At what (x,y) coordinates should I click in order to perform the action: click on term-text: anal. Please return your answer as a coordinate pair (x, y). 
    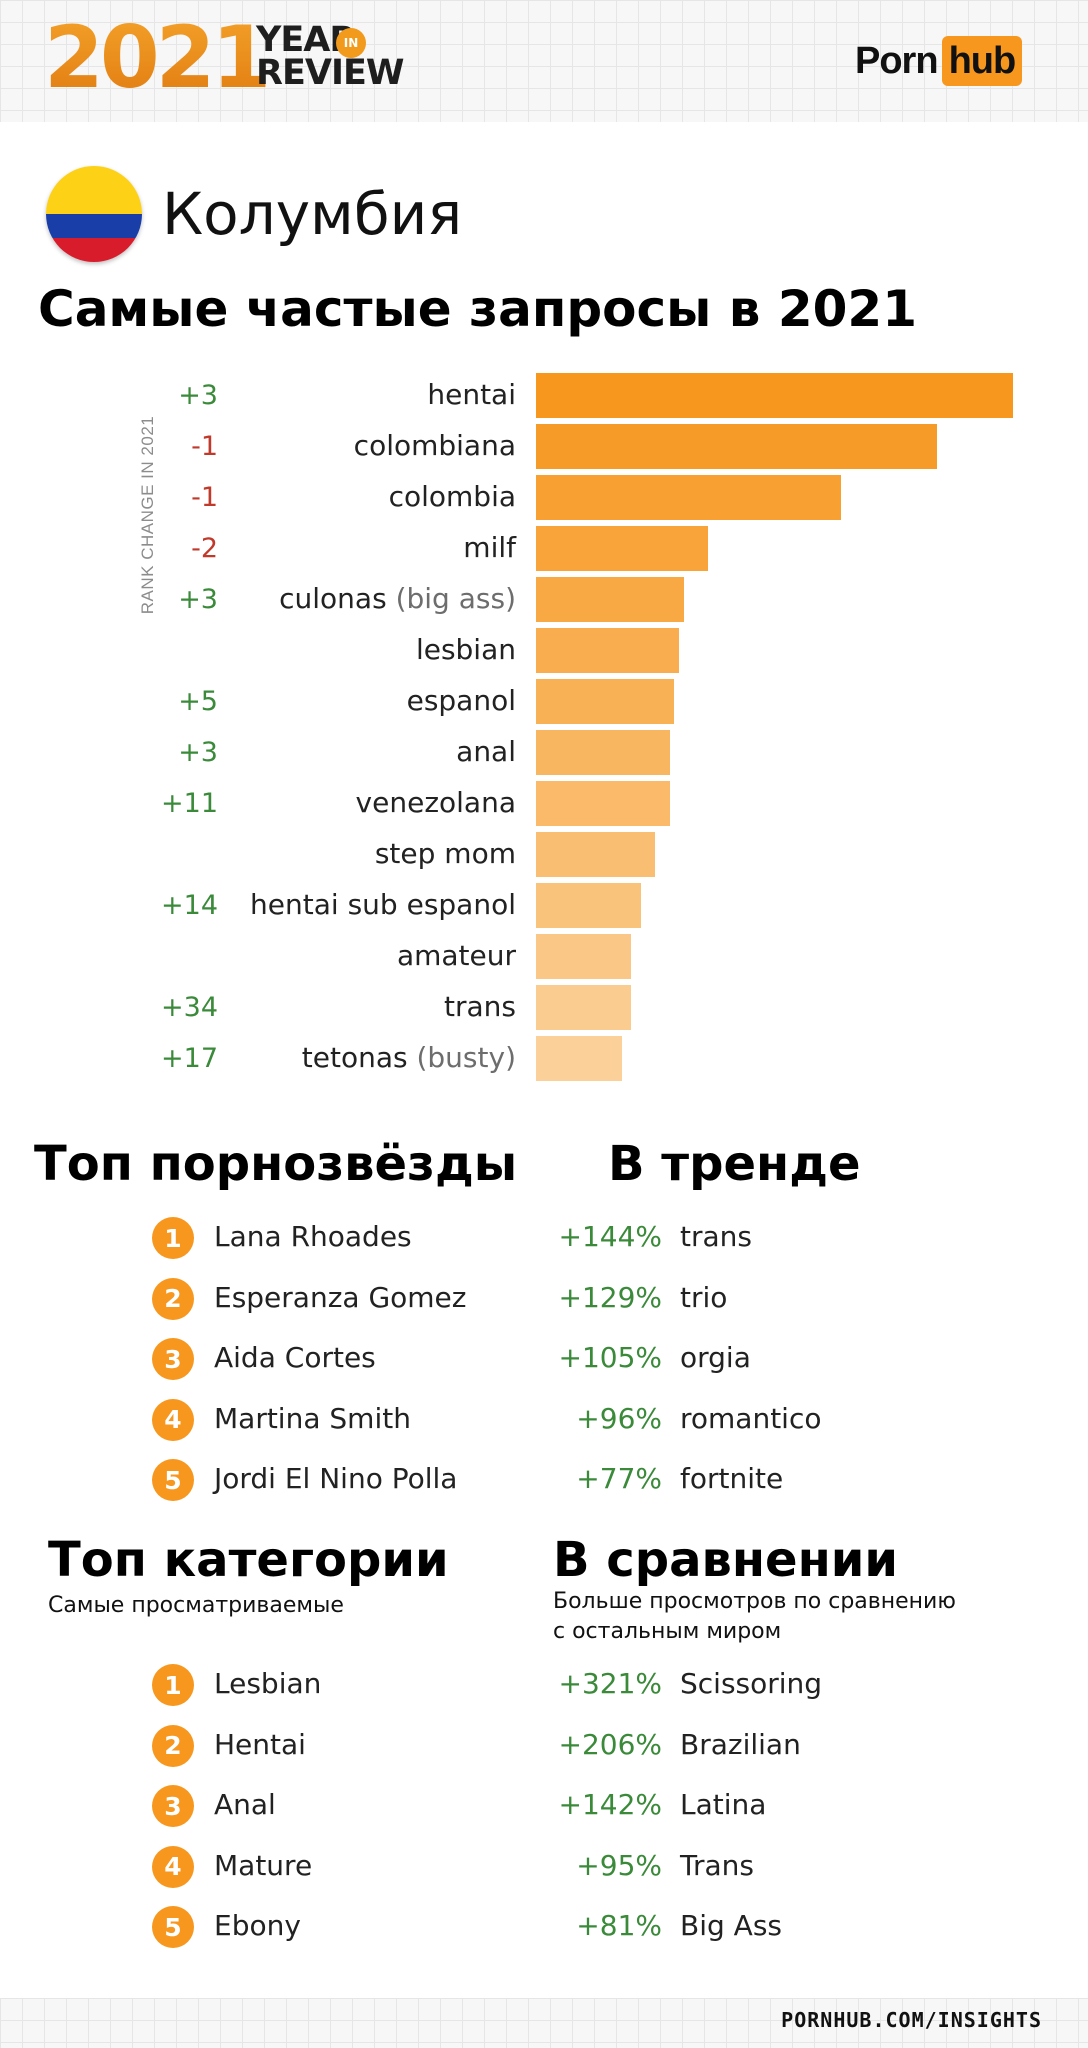
    Looking at the image, I should click on (486, 751).